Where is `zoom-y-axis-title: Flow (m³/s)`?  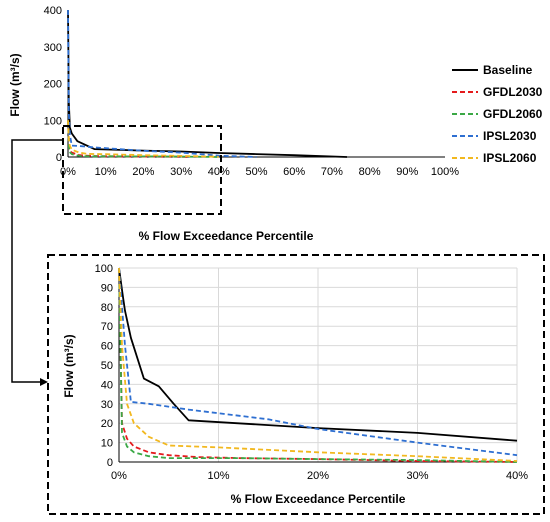
zoom-y-axis-title: Flow (m³/s) is located at coordinates (69, 365).